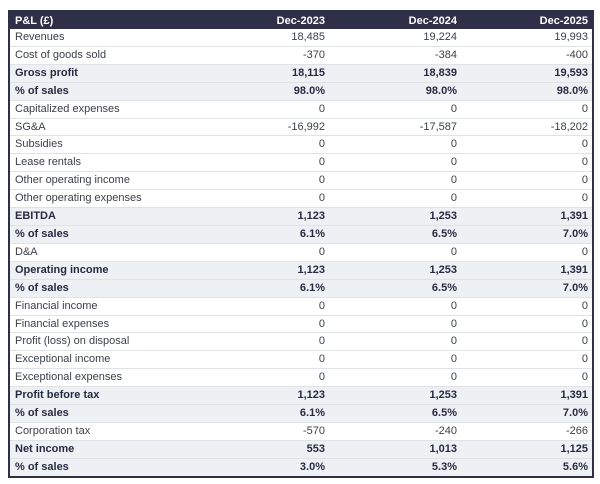  I want to click on value-cell: 1,253, so click(395, 216).